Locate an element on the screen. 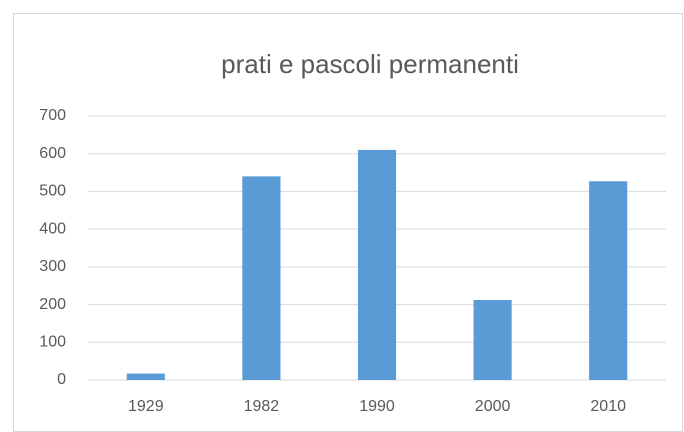  y-tick-label: 600 is located at coordinates (52, 153).